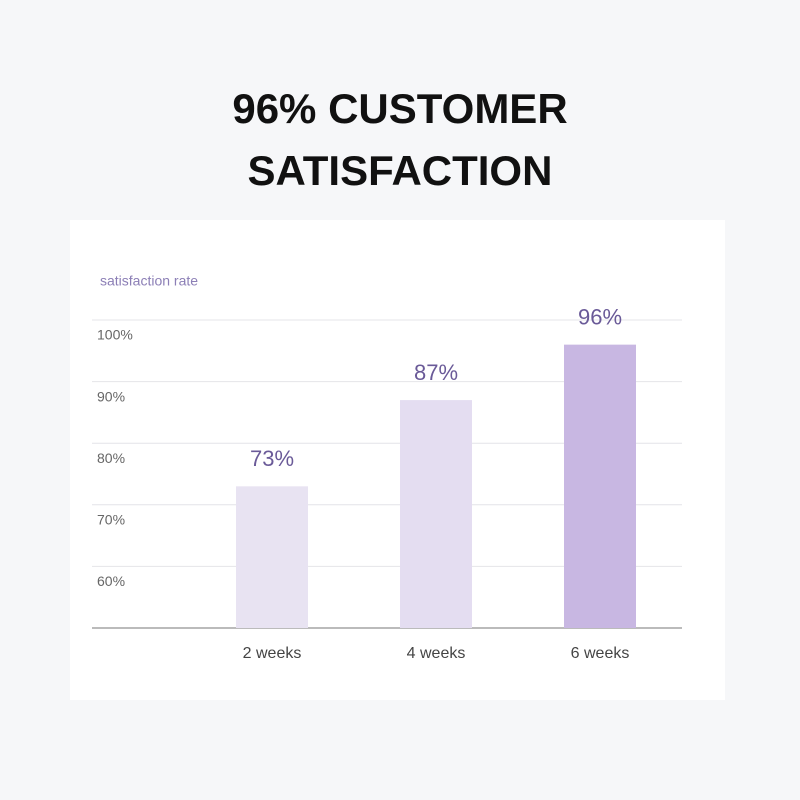 The image size is (800, 800). Describe the element at coordinates (111, 396) in the screenshot. I see `y-tick-label: 90%` at that location.